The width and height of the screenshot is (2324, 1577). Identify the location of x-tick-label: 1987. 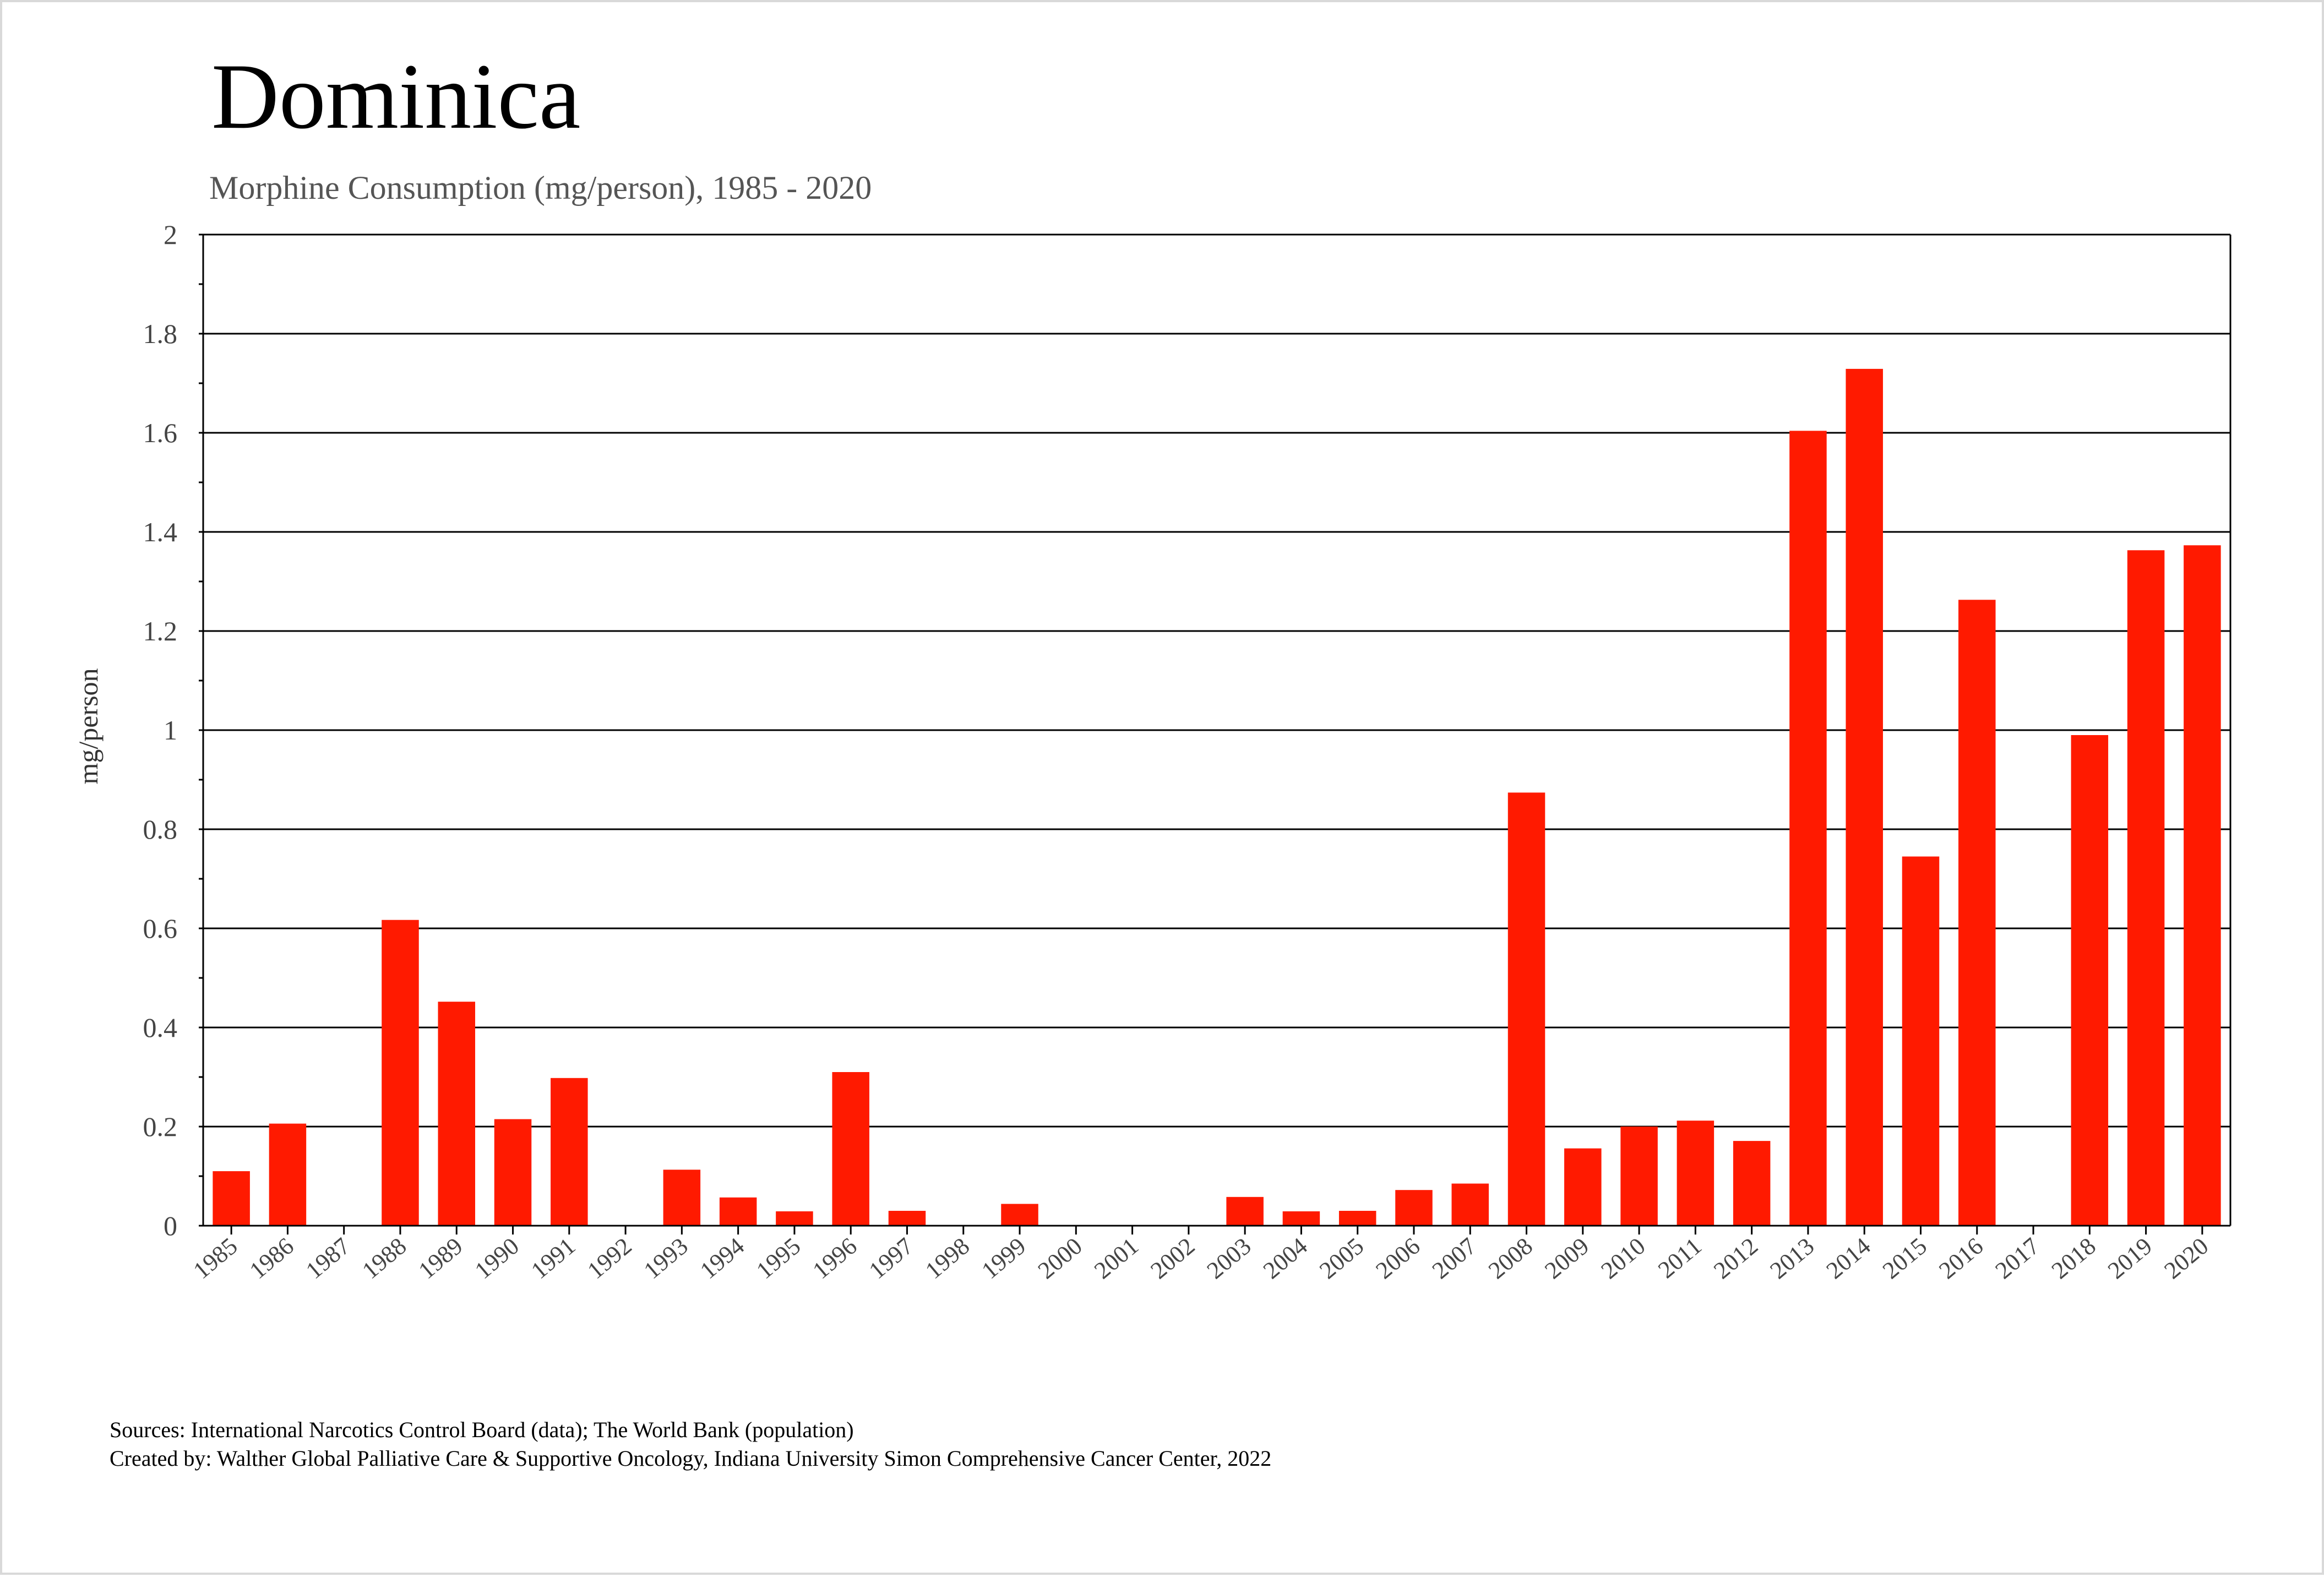
(328, 1258).